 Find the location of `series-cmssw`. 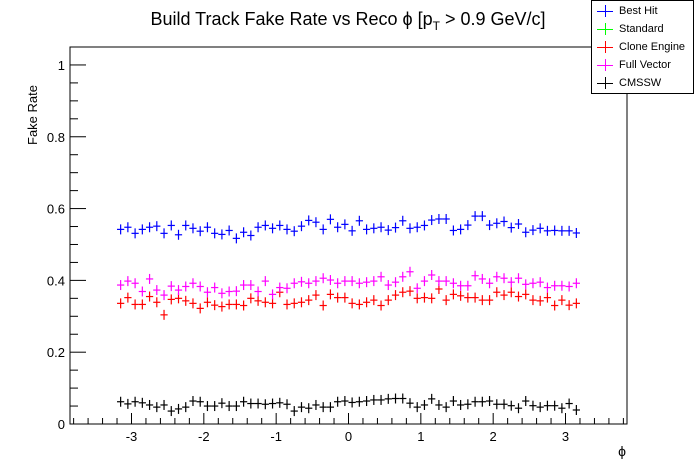

series-cmssw is located at coordinates (348, 405).